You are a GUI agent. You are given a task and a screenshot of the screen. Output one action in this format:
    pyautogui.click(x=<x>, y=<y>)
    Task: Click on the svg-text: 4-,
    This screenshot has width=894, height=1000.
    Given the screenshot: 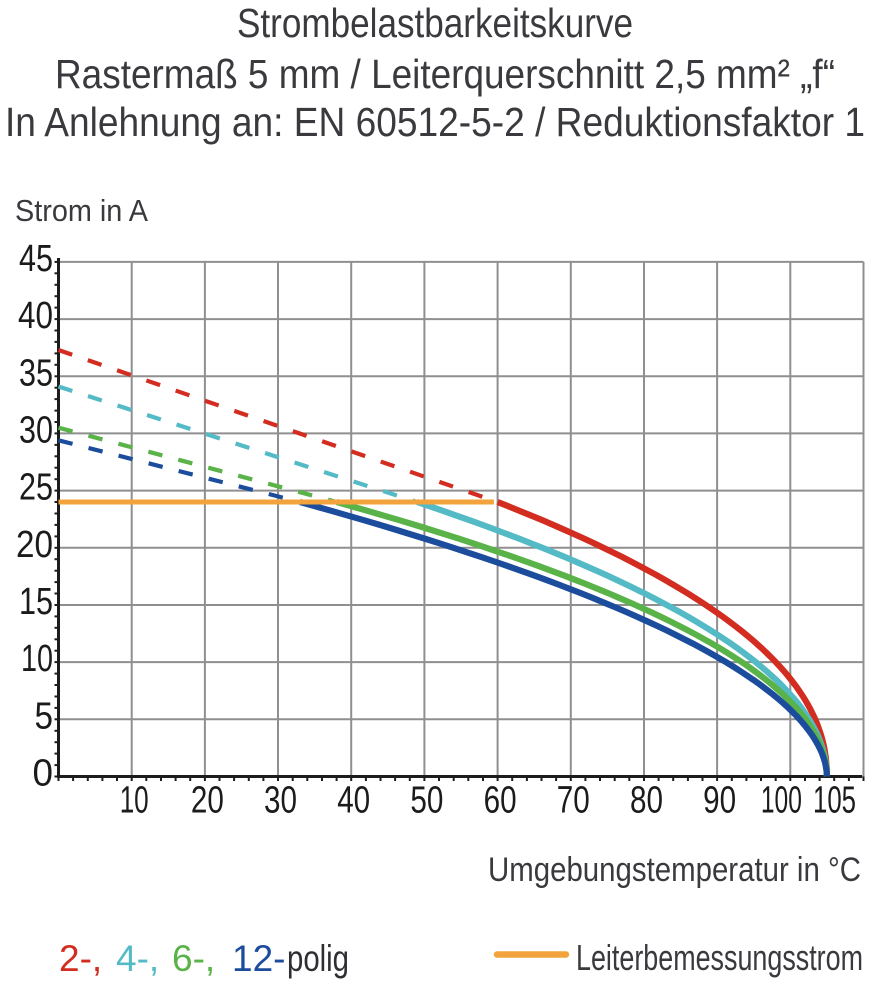 What is the action you would take?
    pyautogui.click(x=137, y=958)
    